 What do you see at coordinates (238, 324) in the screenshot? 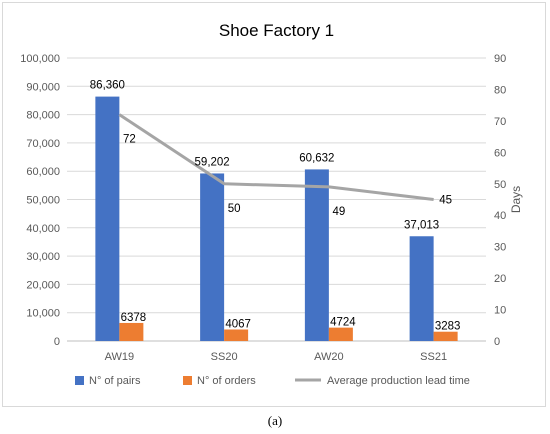
I see `data-label-orders: 4067` at bounding box center [238, 324].